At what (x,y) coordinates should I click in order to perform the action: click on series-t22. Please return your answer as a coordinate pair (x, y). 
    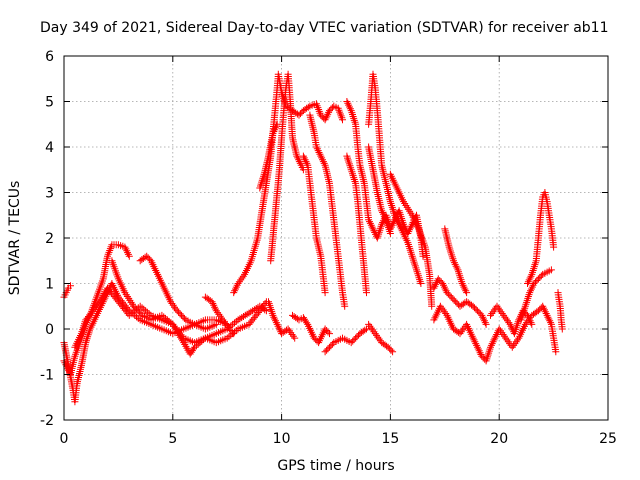
    Looking at the image, I should click on (541, 238).